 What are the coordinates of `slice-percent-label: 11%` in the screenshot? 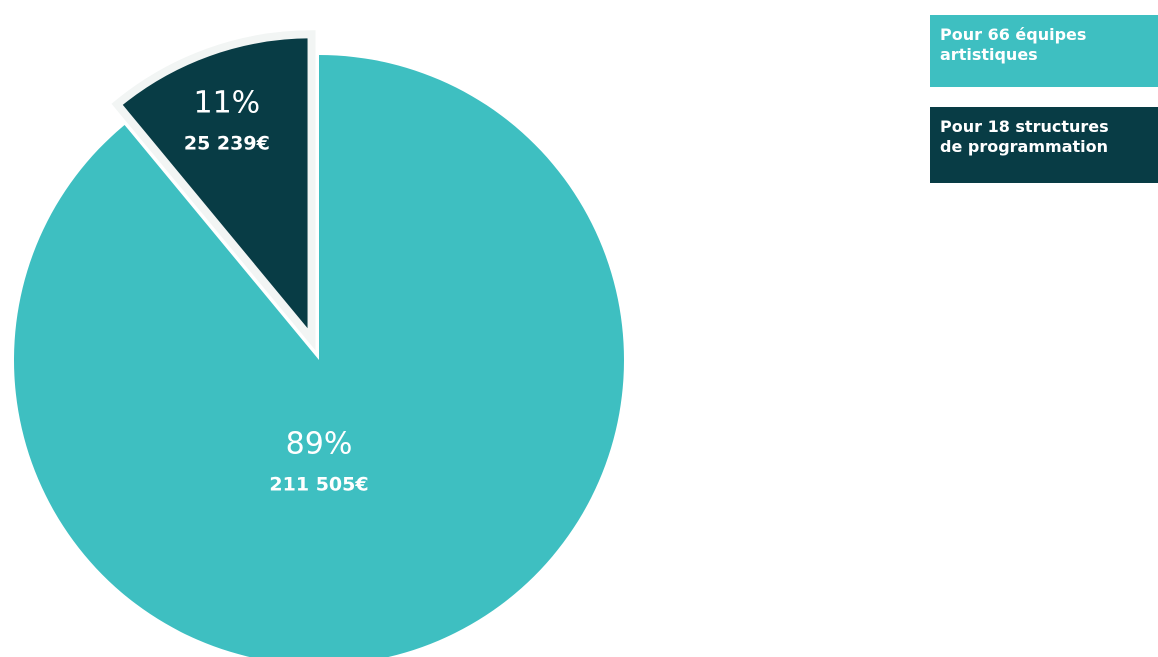 It's located at (226, 102).